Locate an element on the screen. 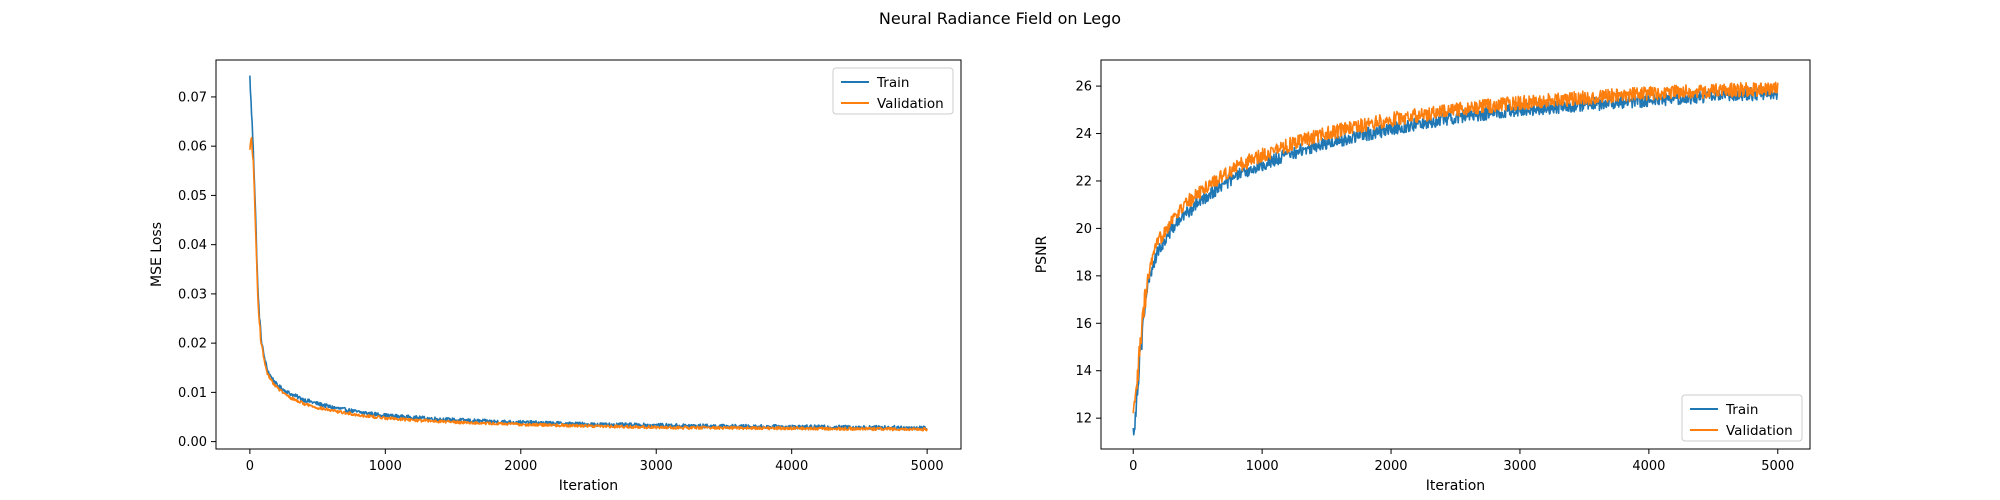 The image size is (2000, 500). psnr-legend: Train Validation is located at coordinates (1742, 418).